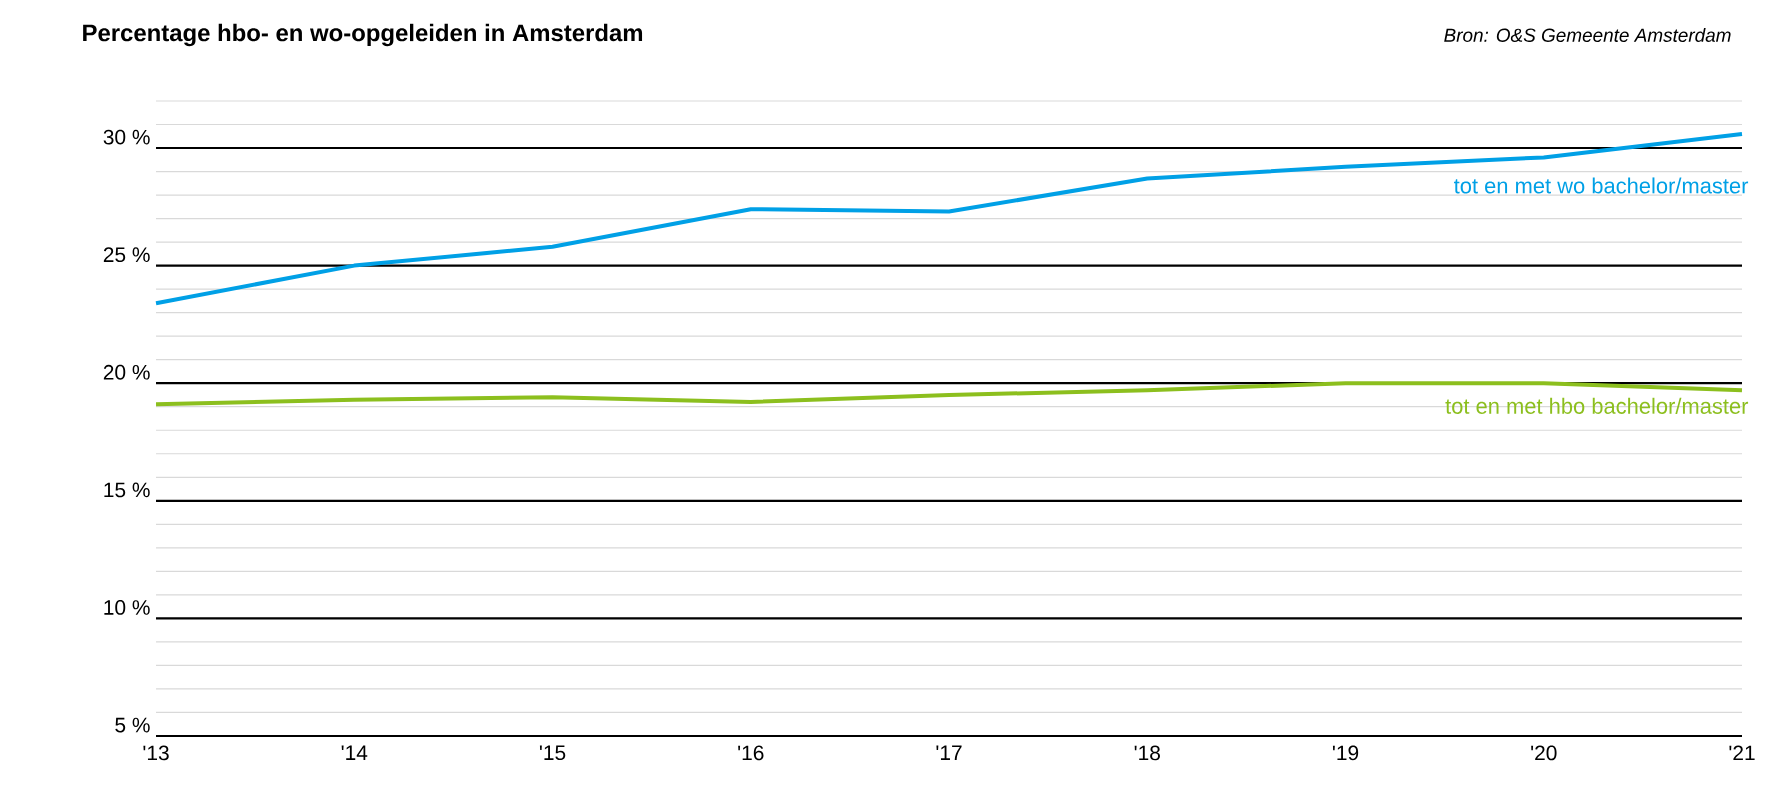 The image size is (1787, 811). I want to click on x-tick-label: '16, so click(751, 753).